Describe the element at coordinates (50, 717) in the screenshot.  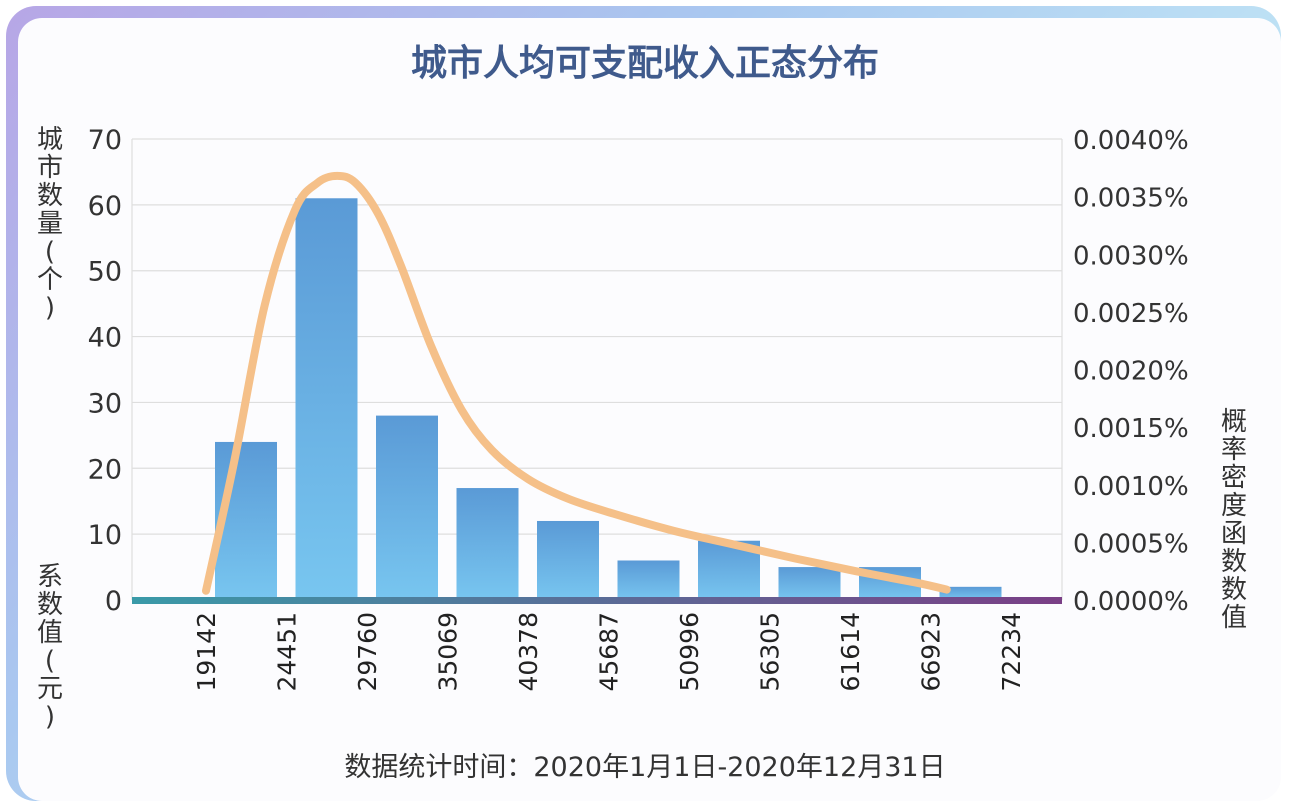
I see `xlabel-char-5: )` at that location.